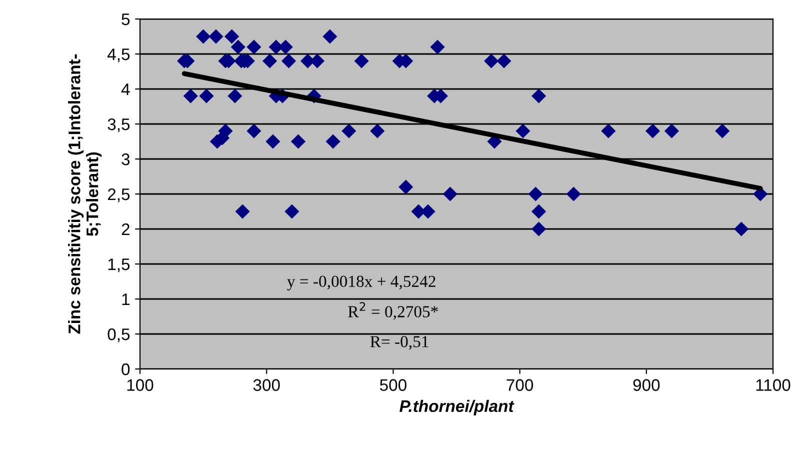  Describe the element at coordinates (399, 343) in the screenshot. I see `annotation: R= -0,51` at that location.